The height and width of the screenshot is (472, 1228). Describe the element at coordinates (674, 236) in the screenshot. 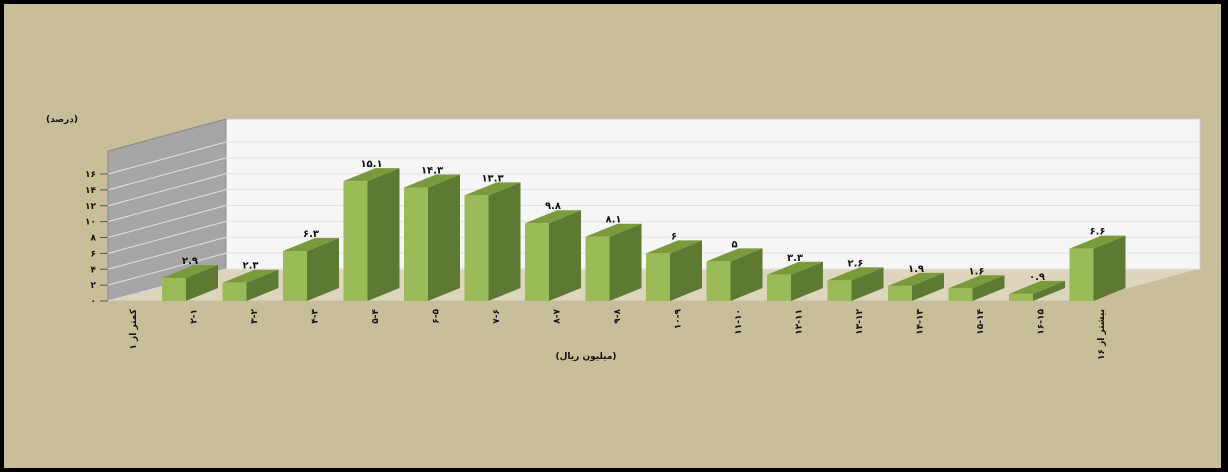

I see `data-label: ۶` at that location.